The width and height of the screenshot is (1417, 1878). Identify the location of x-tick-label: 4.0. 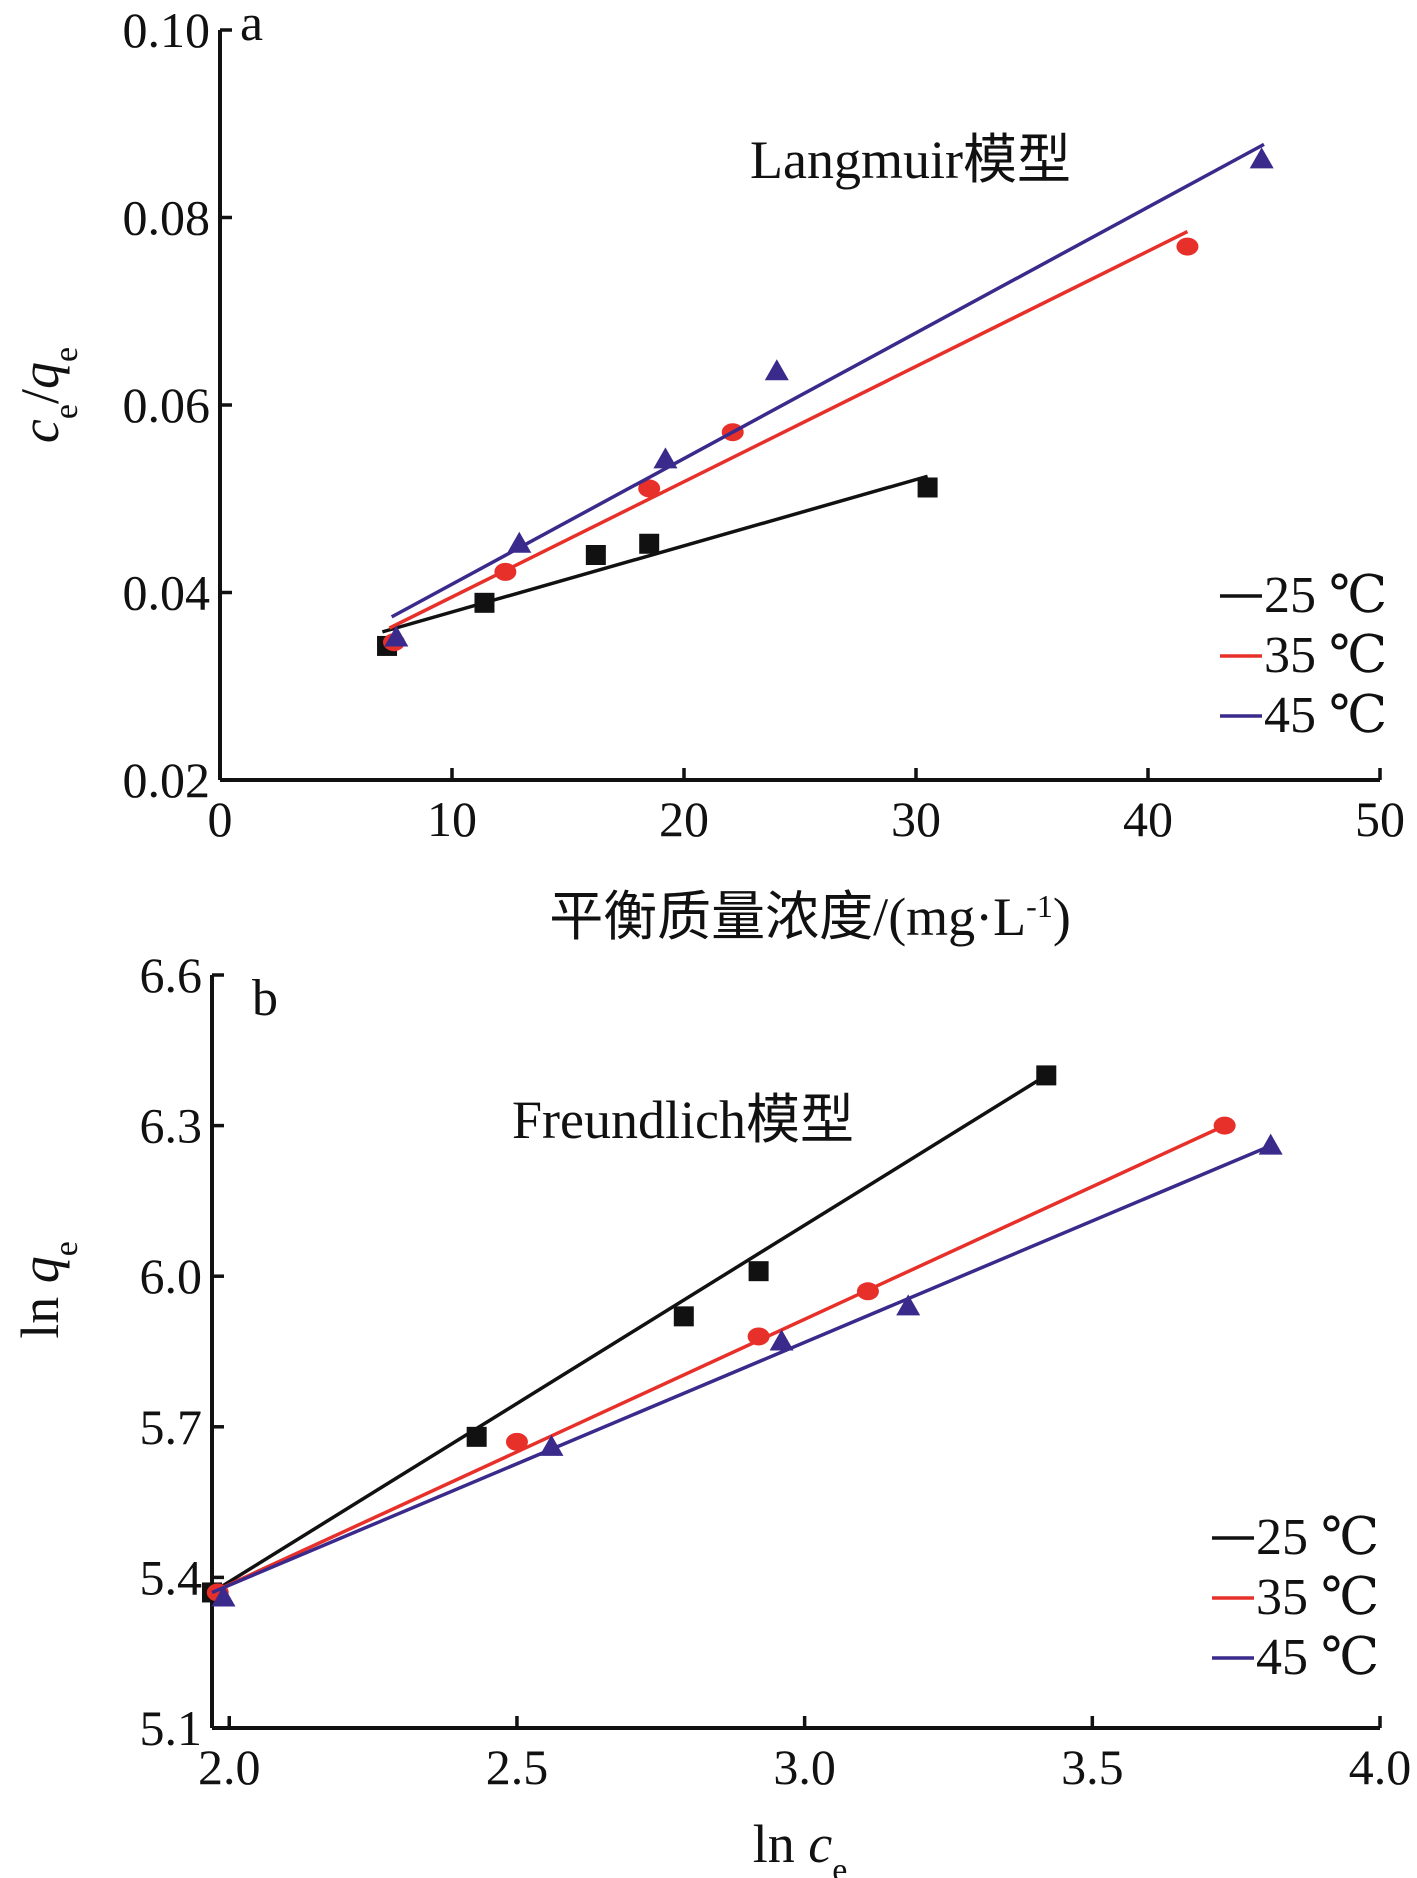
(1380, 1767).